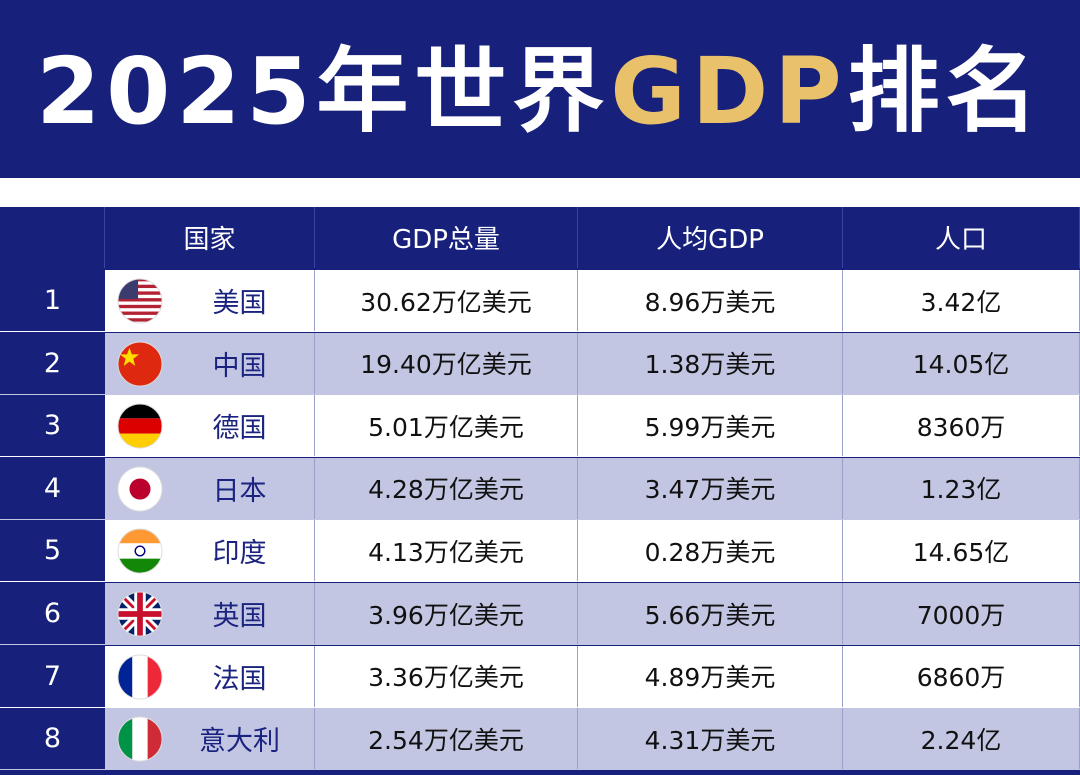 This screenshot has width=1080, height=775. I want to click on value-cell: 6860万, so click(961, 676).